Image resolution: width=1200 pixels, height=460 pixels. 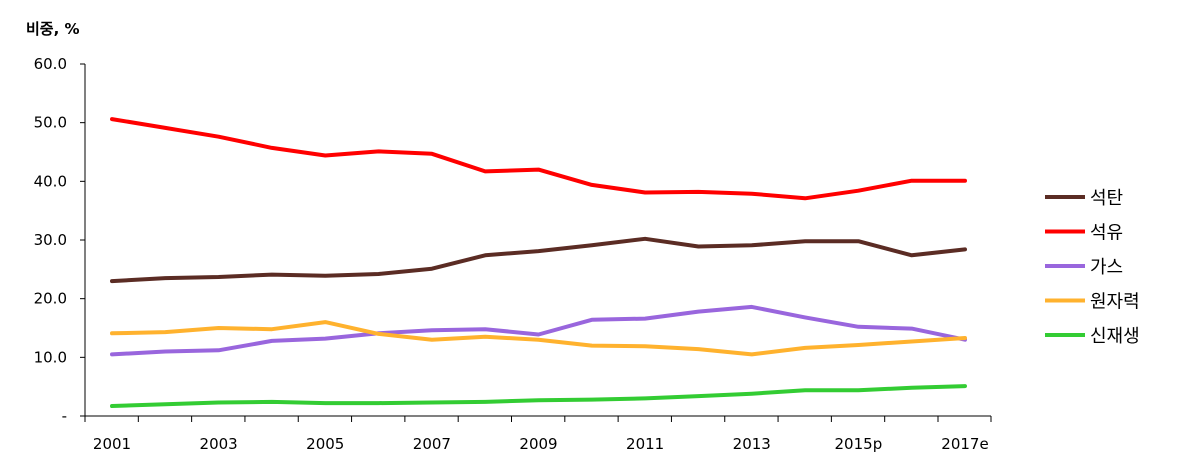 I want to click on y-tick-label: 30.0, so click(x=50, y=240).